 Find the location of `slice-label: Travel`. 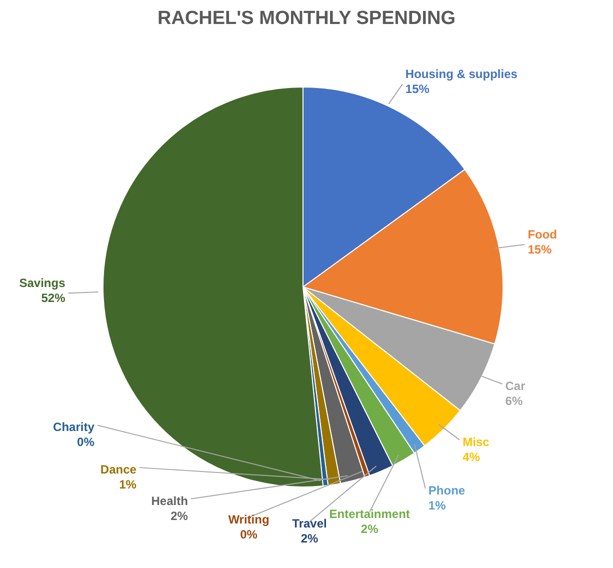

slice-label: Travel is located at coordinates (309, 523).